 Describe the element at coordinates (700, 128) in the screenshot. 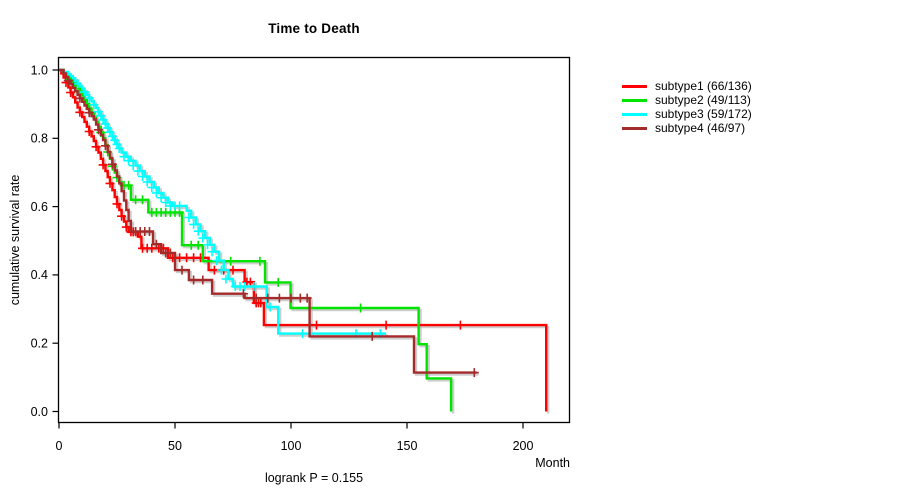

I see `legend-label: subtype4 (46/97)` at that location.